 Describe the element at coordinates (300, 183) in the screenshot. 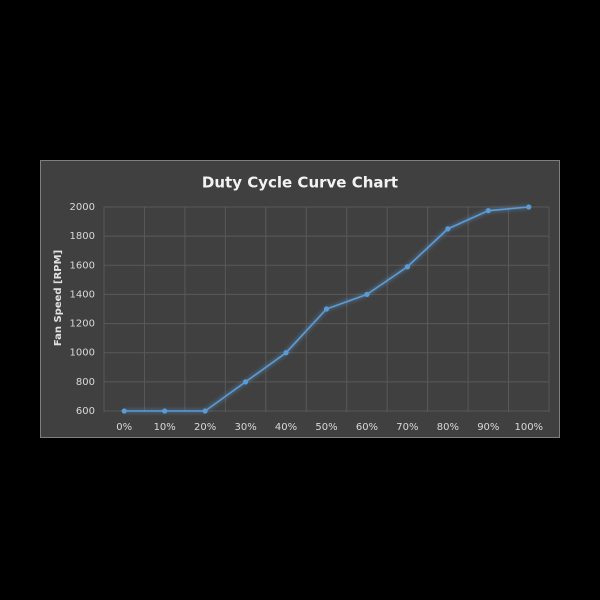

I see `chart-title: Duty Cycle Curve Chart` at that location.